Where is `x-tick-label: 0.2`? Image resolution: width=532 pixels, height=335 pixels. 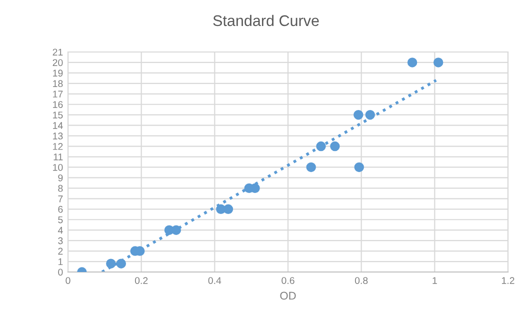
x-tick-label: 0.2 is located at coordinates (141, 280).